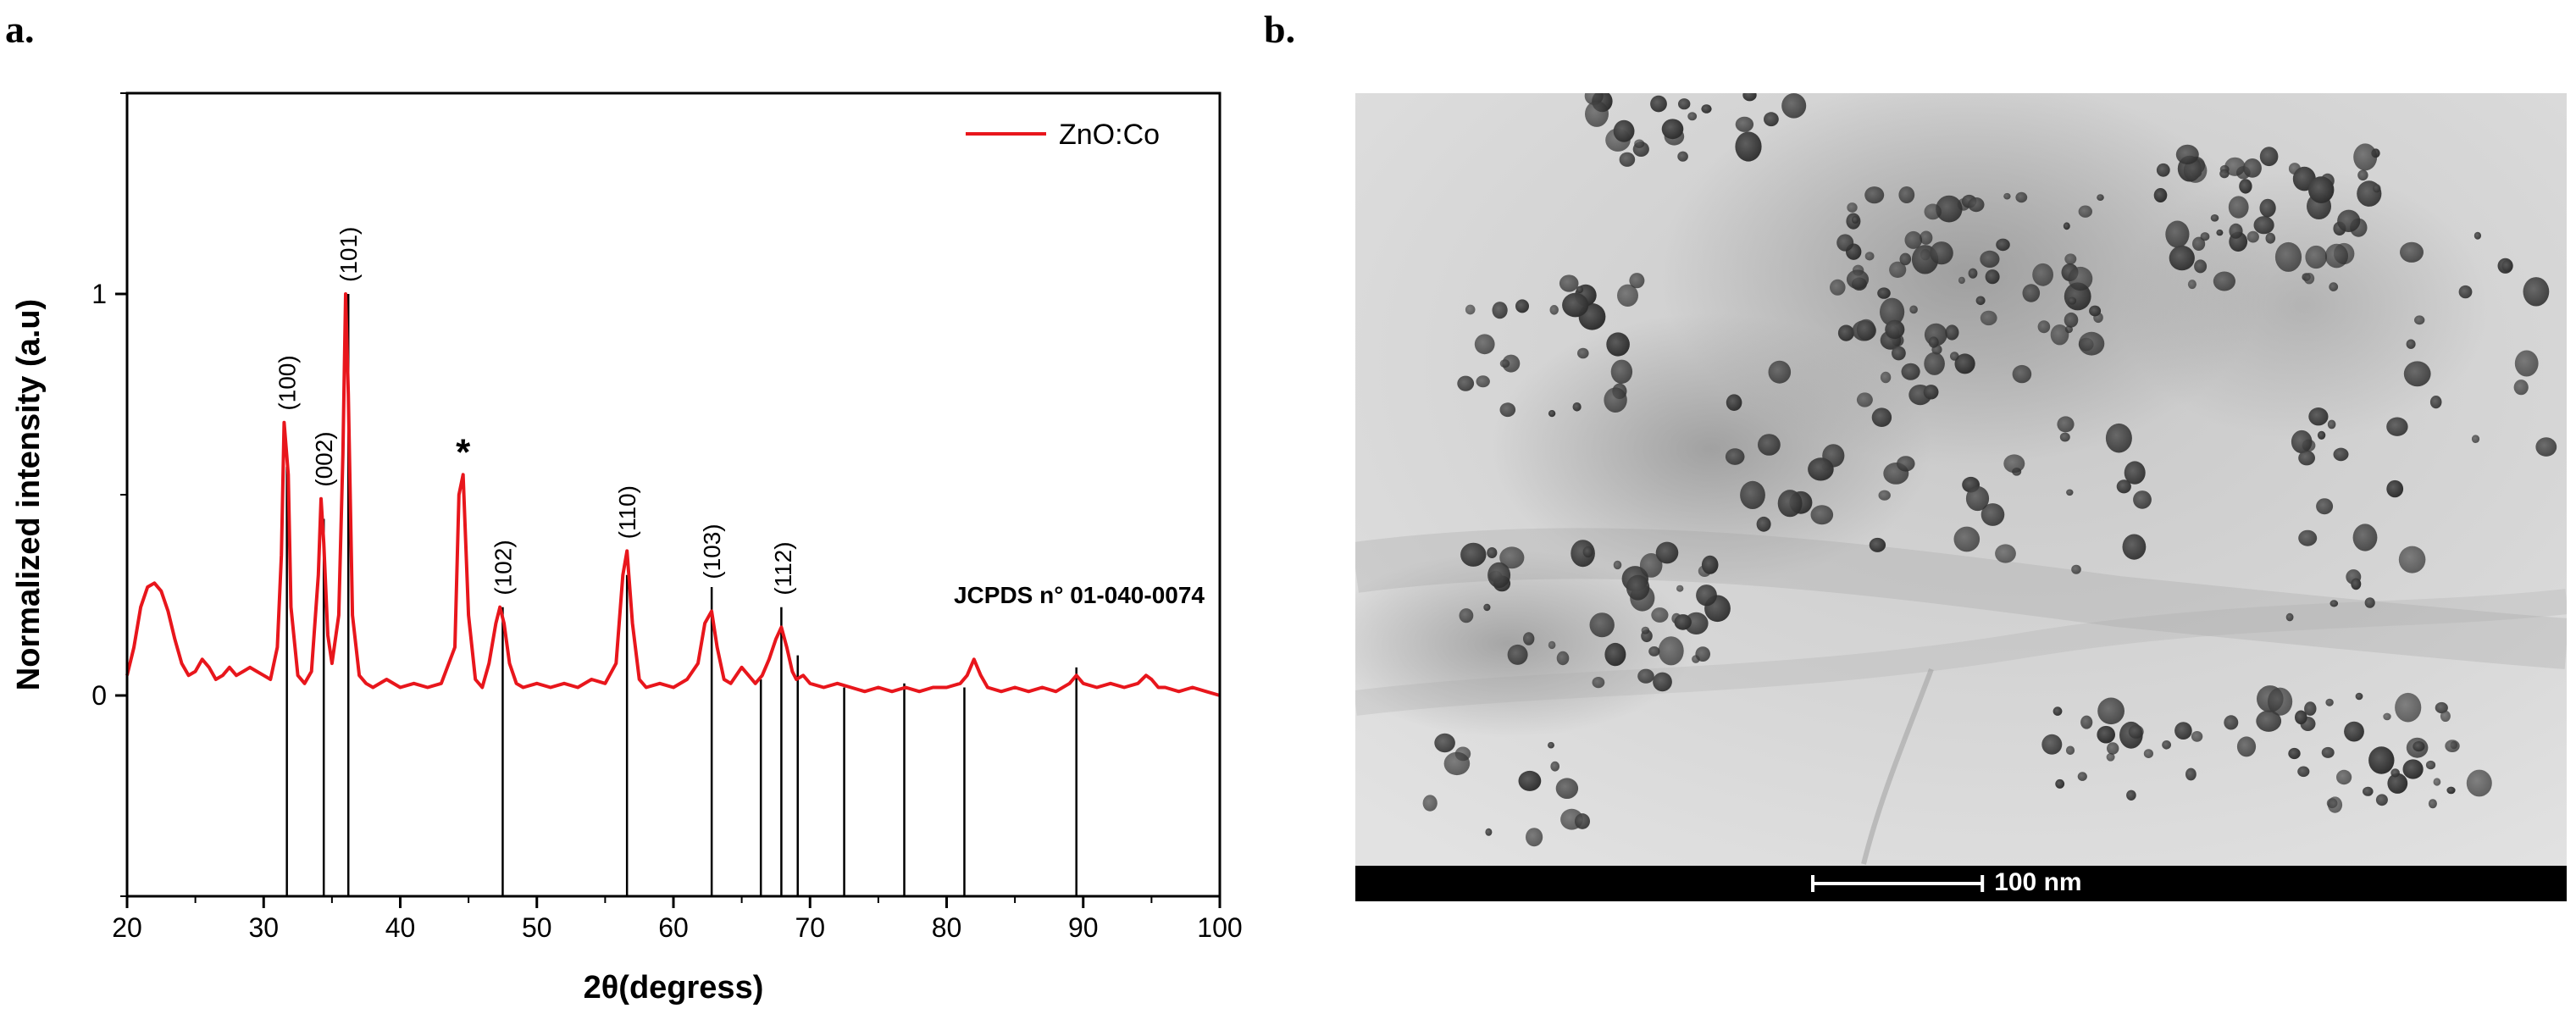 Image resolution: width=2576 pixels, height=1025 pixels. What do you see at coordinates (99, 695) in the screenshot?
I see `y-tick-label-0: 0` at bounding box center [99, 695].